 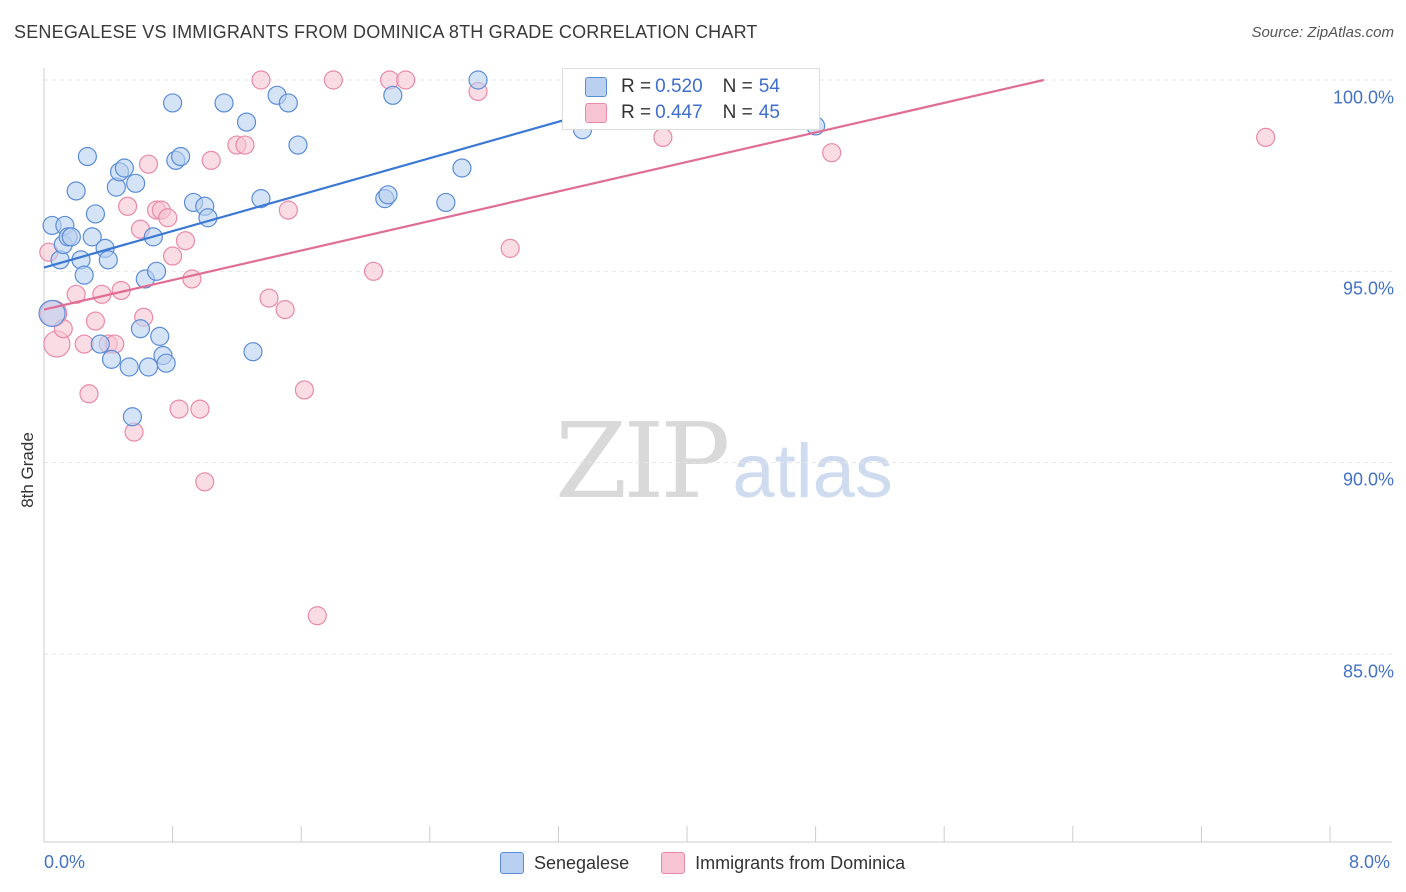 What do you see at coordinates (582, 862) in the screenshot?
I see `legend-item-label: Senegalese` at bounding box center [582, 862].